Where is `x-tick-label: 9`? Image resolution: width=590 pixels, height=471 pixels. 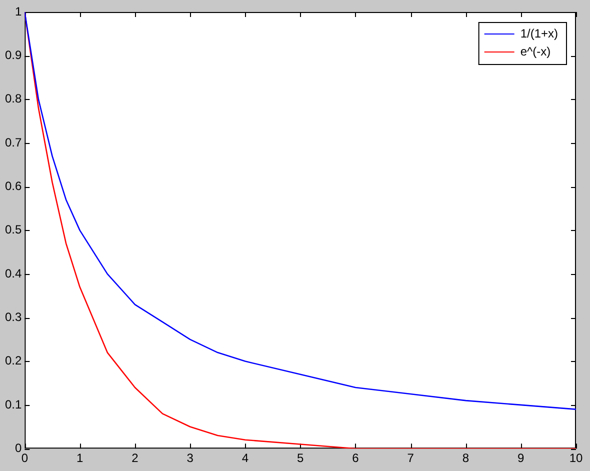
x-tick-label: 9 is located at coordinates (521, 458).